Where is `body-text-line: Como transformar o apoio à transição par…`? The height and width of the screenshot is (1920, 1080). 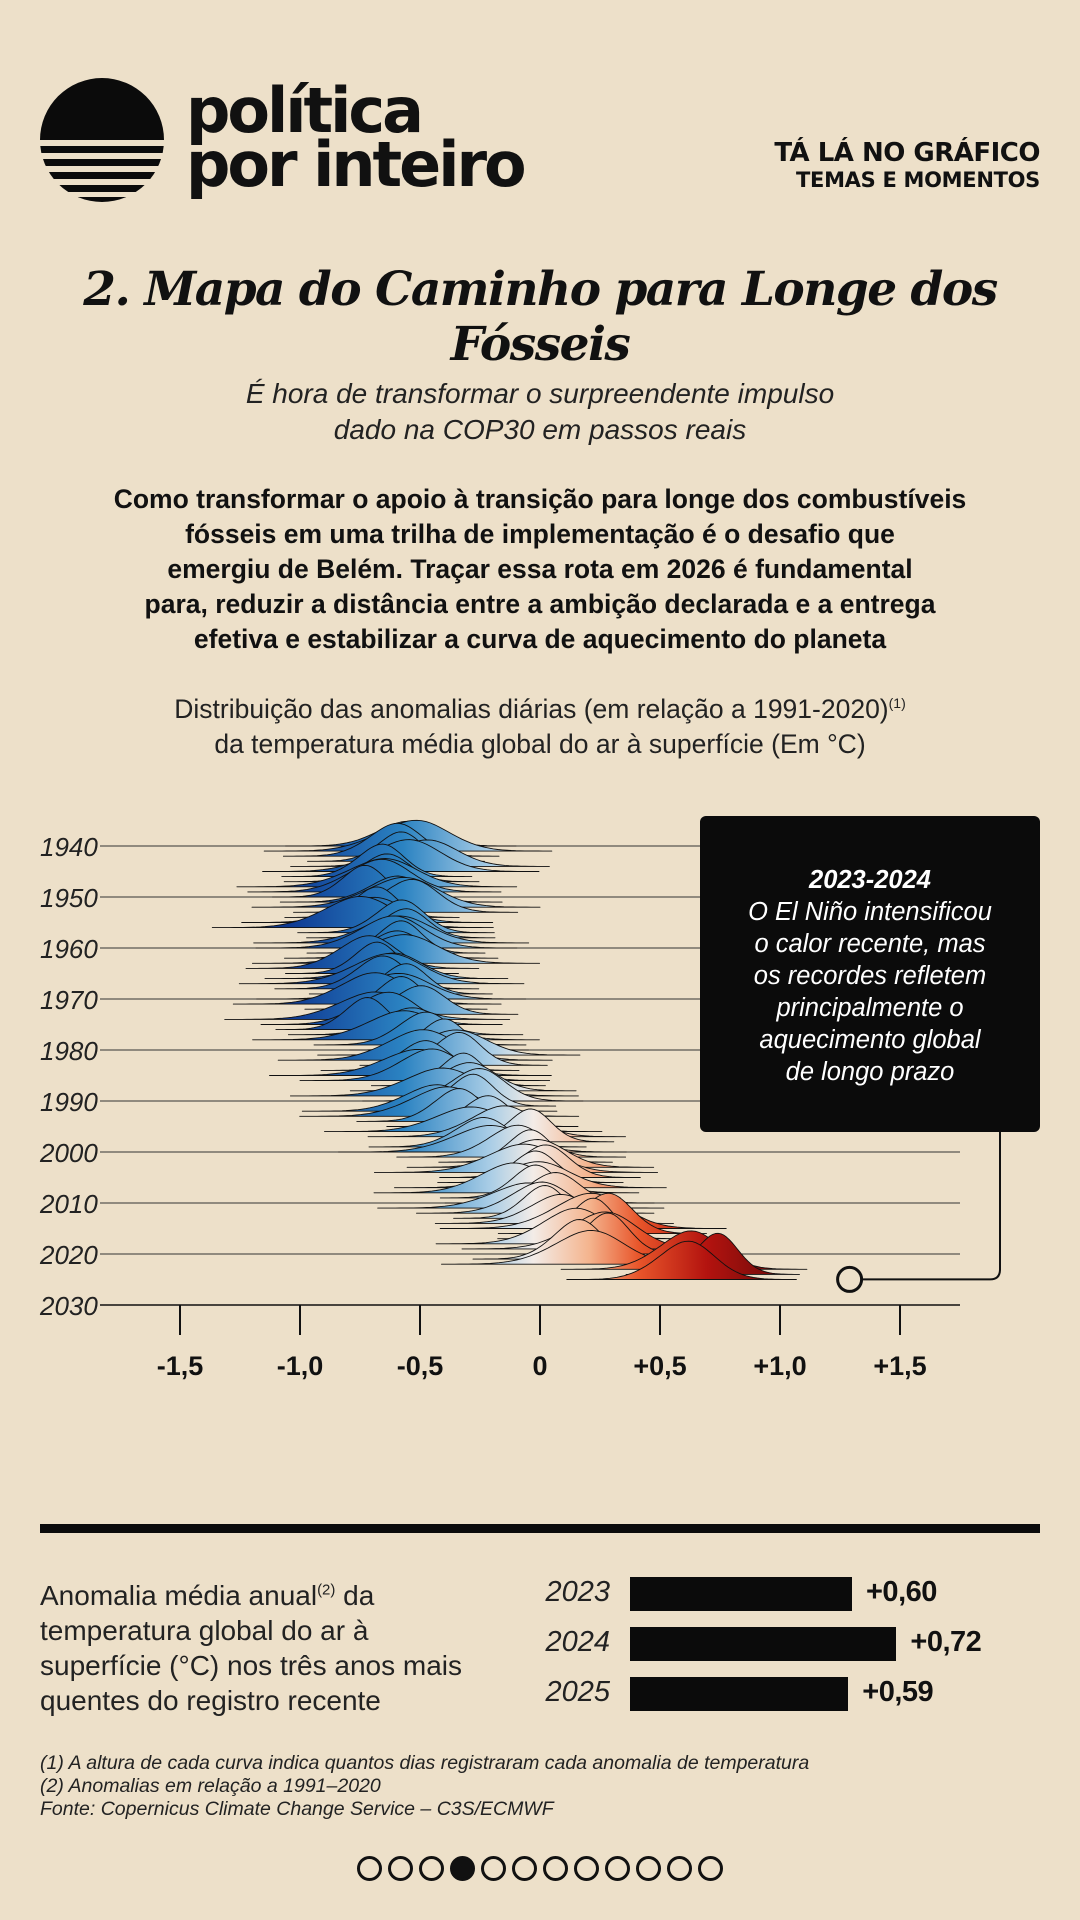
body-text-line: Como transformar o apoio à transição par… is located at coordinates (540, 499).